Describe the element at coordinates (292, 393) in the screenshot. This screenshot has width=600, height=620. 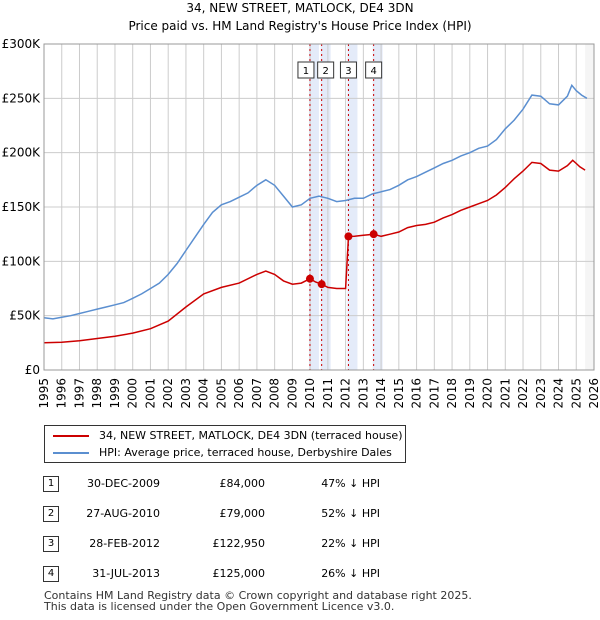
I see `x-tick-label: 2009` at that location.